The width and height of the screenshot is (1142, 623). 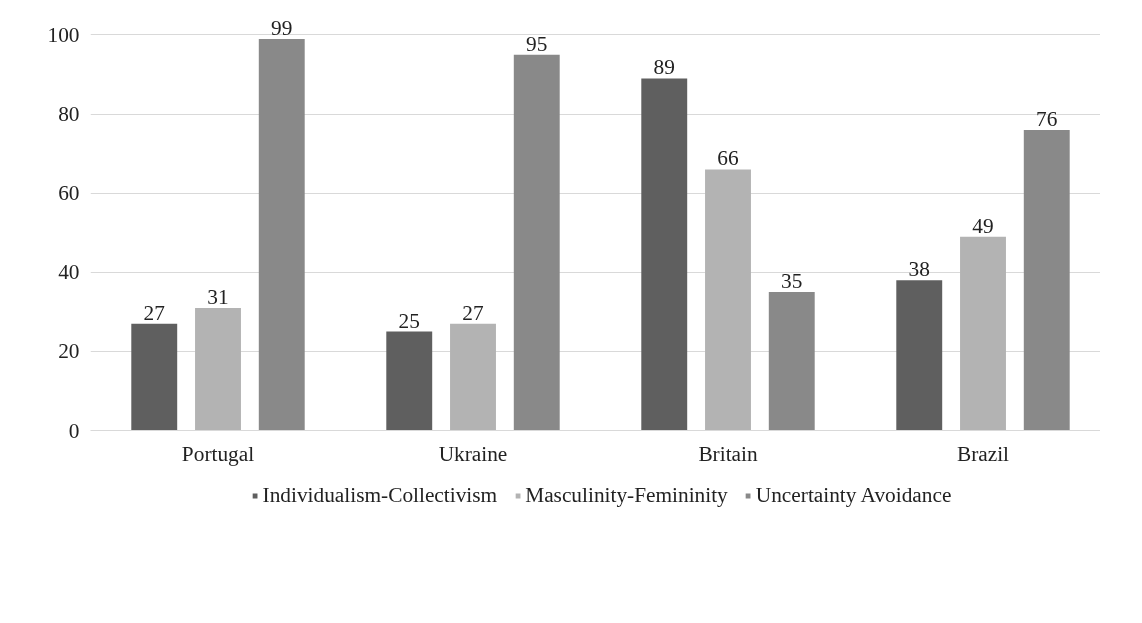 I want to click on x-tick-label: Ukraine, so click(x=473, y=453).